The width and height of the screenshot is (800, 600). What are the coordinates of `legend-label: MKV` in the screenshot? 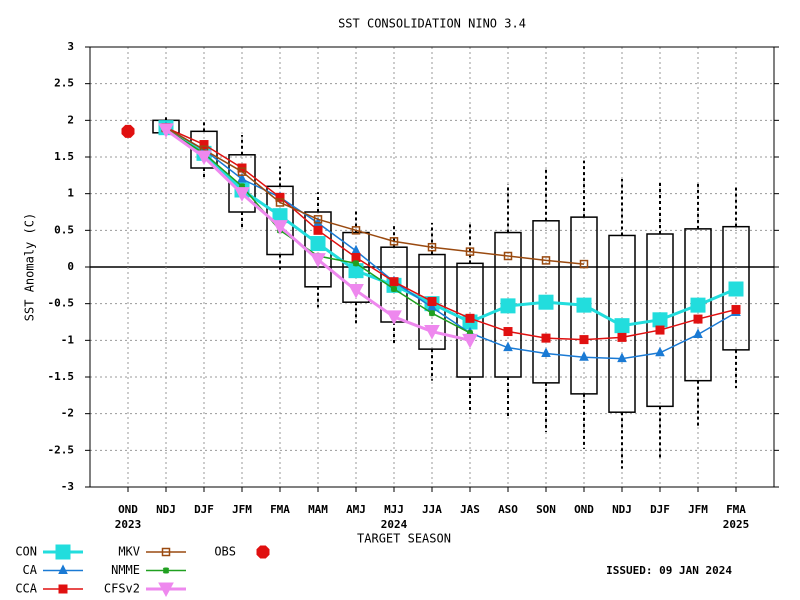 It's located at (129, 552).